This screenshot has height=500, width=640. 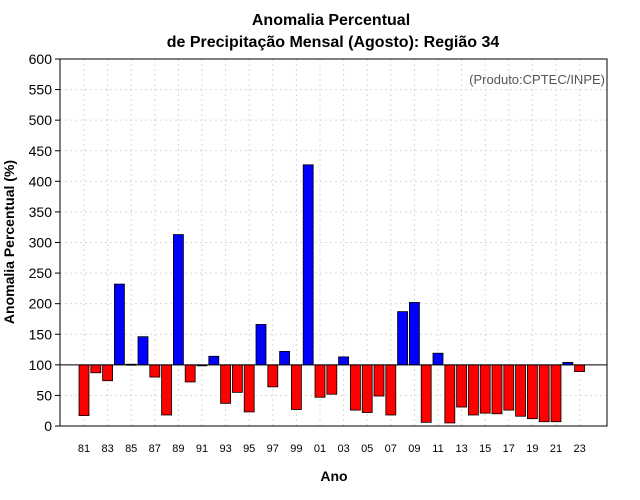 I want to click on x-axis-label: Ano, so click(x=333, y=476).